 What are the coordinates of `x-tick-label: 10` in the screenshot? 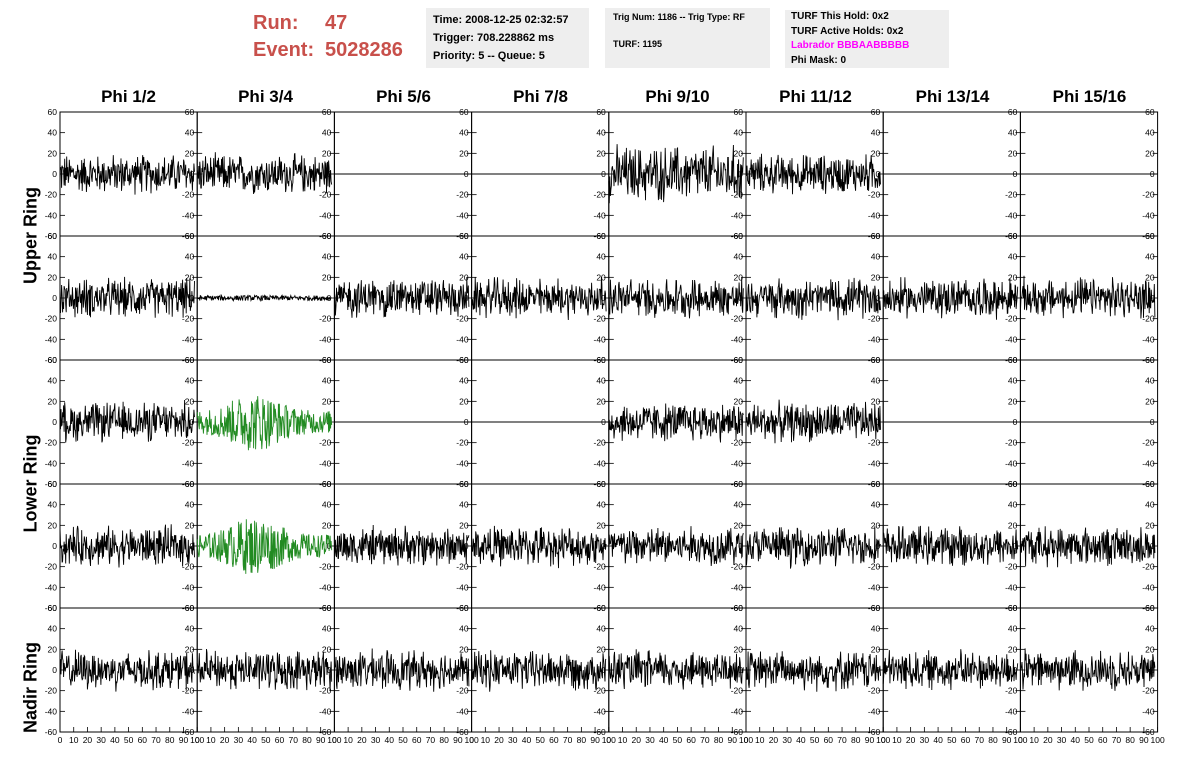 It's located at (211, 740).